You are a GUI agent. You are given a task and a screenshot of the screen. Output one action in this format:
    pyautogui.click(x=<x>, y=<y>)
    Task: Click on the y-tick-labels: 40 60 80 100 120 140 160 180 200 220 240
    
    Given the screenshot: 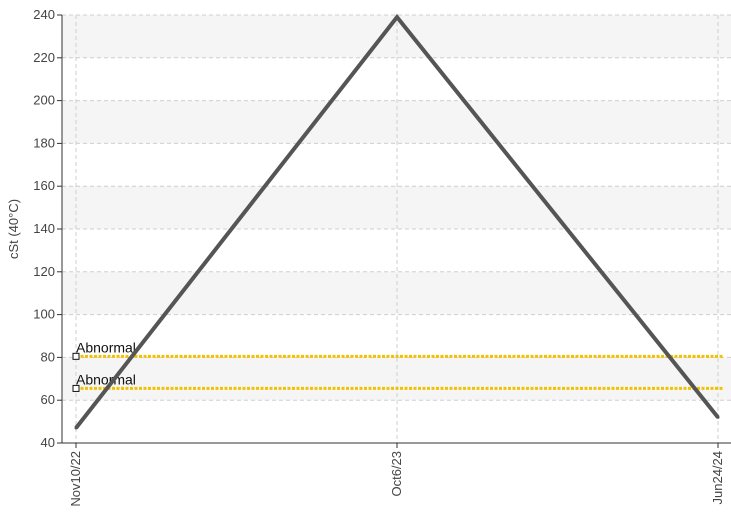 What is the action you would take?
    pyautogui.click(x=44, y=228)
    